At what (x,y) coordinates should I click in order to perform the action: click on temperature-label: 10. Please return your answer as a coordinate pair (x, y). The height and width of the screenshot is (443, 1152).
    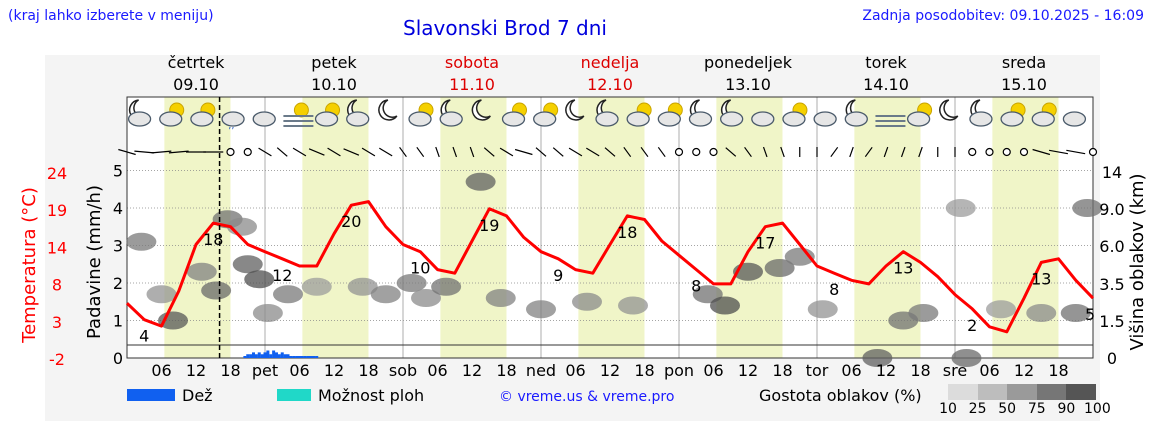
    Looking at the image, I should click on (420, 268).